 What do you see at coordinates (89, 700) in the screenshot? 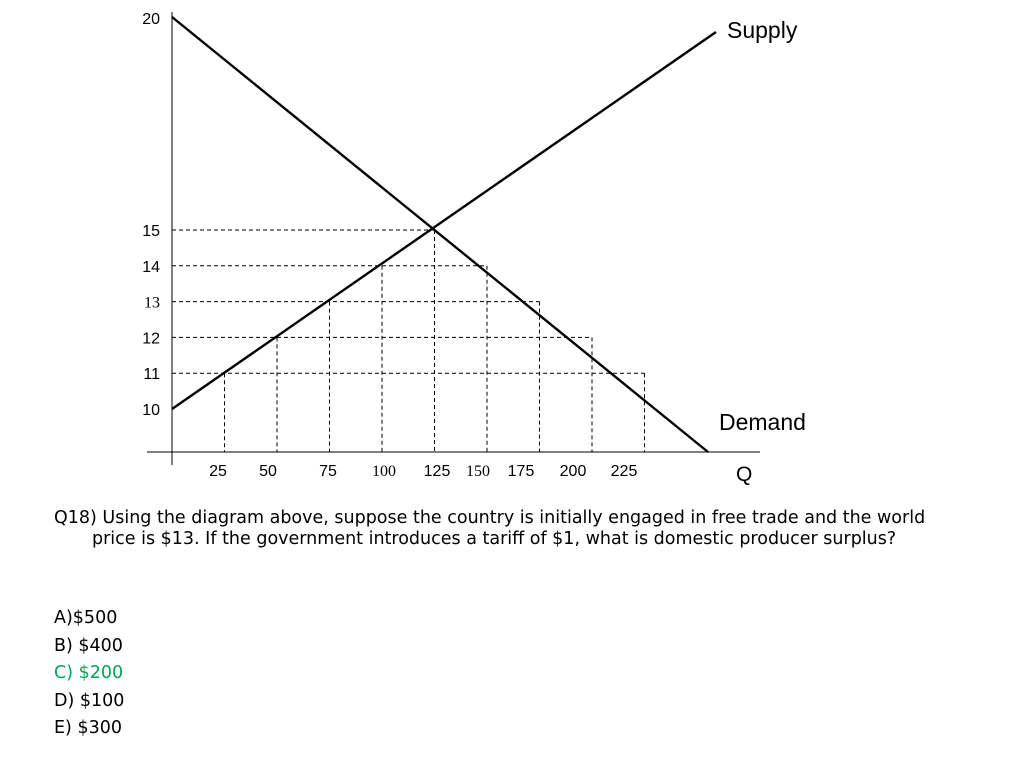
I see `answer-option: D) $100` at bounding box center [89, 700].